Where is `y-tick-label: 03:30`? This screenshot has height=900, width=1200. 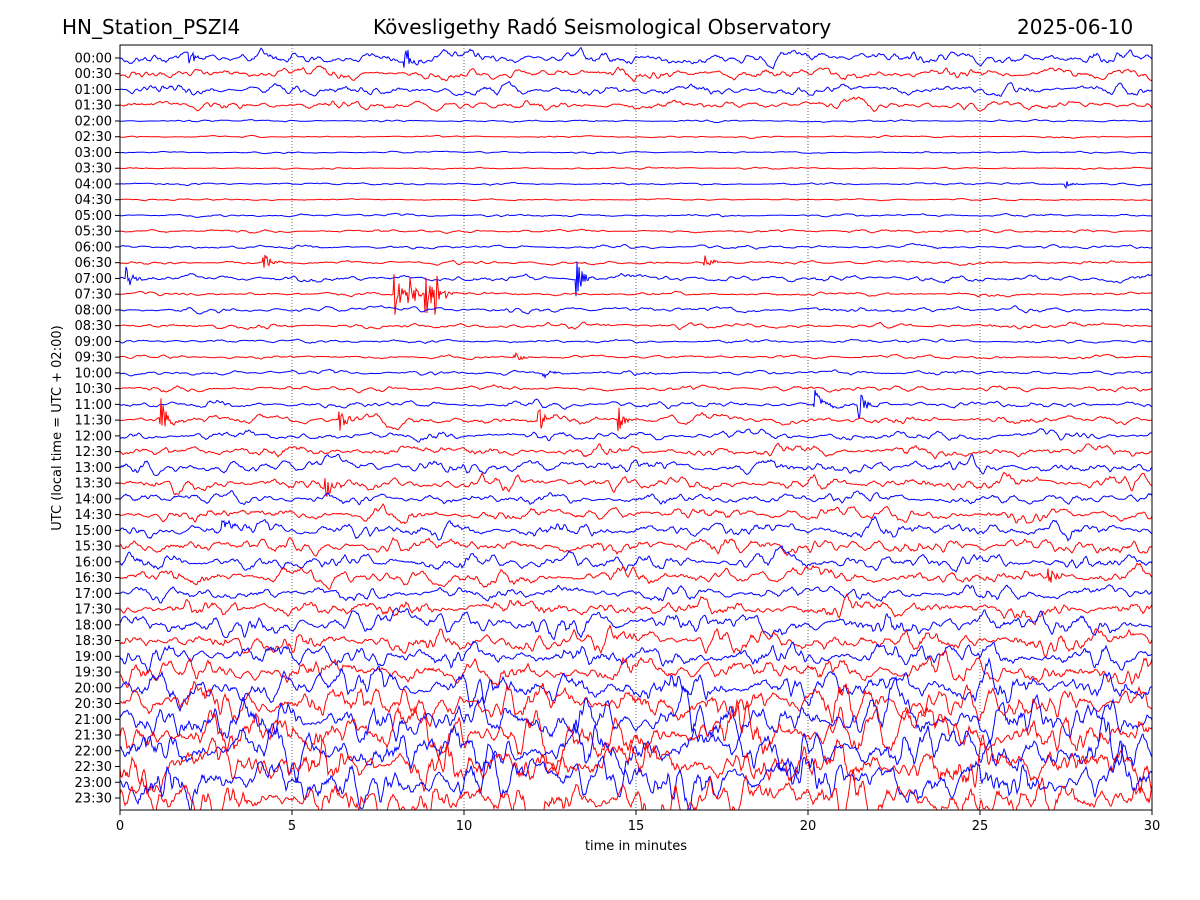 y-tick-label: 03:30 is located at coordinates (93, 169).